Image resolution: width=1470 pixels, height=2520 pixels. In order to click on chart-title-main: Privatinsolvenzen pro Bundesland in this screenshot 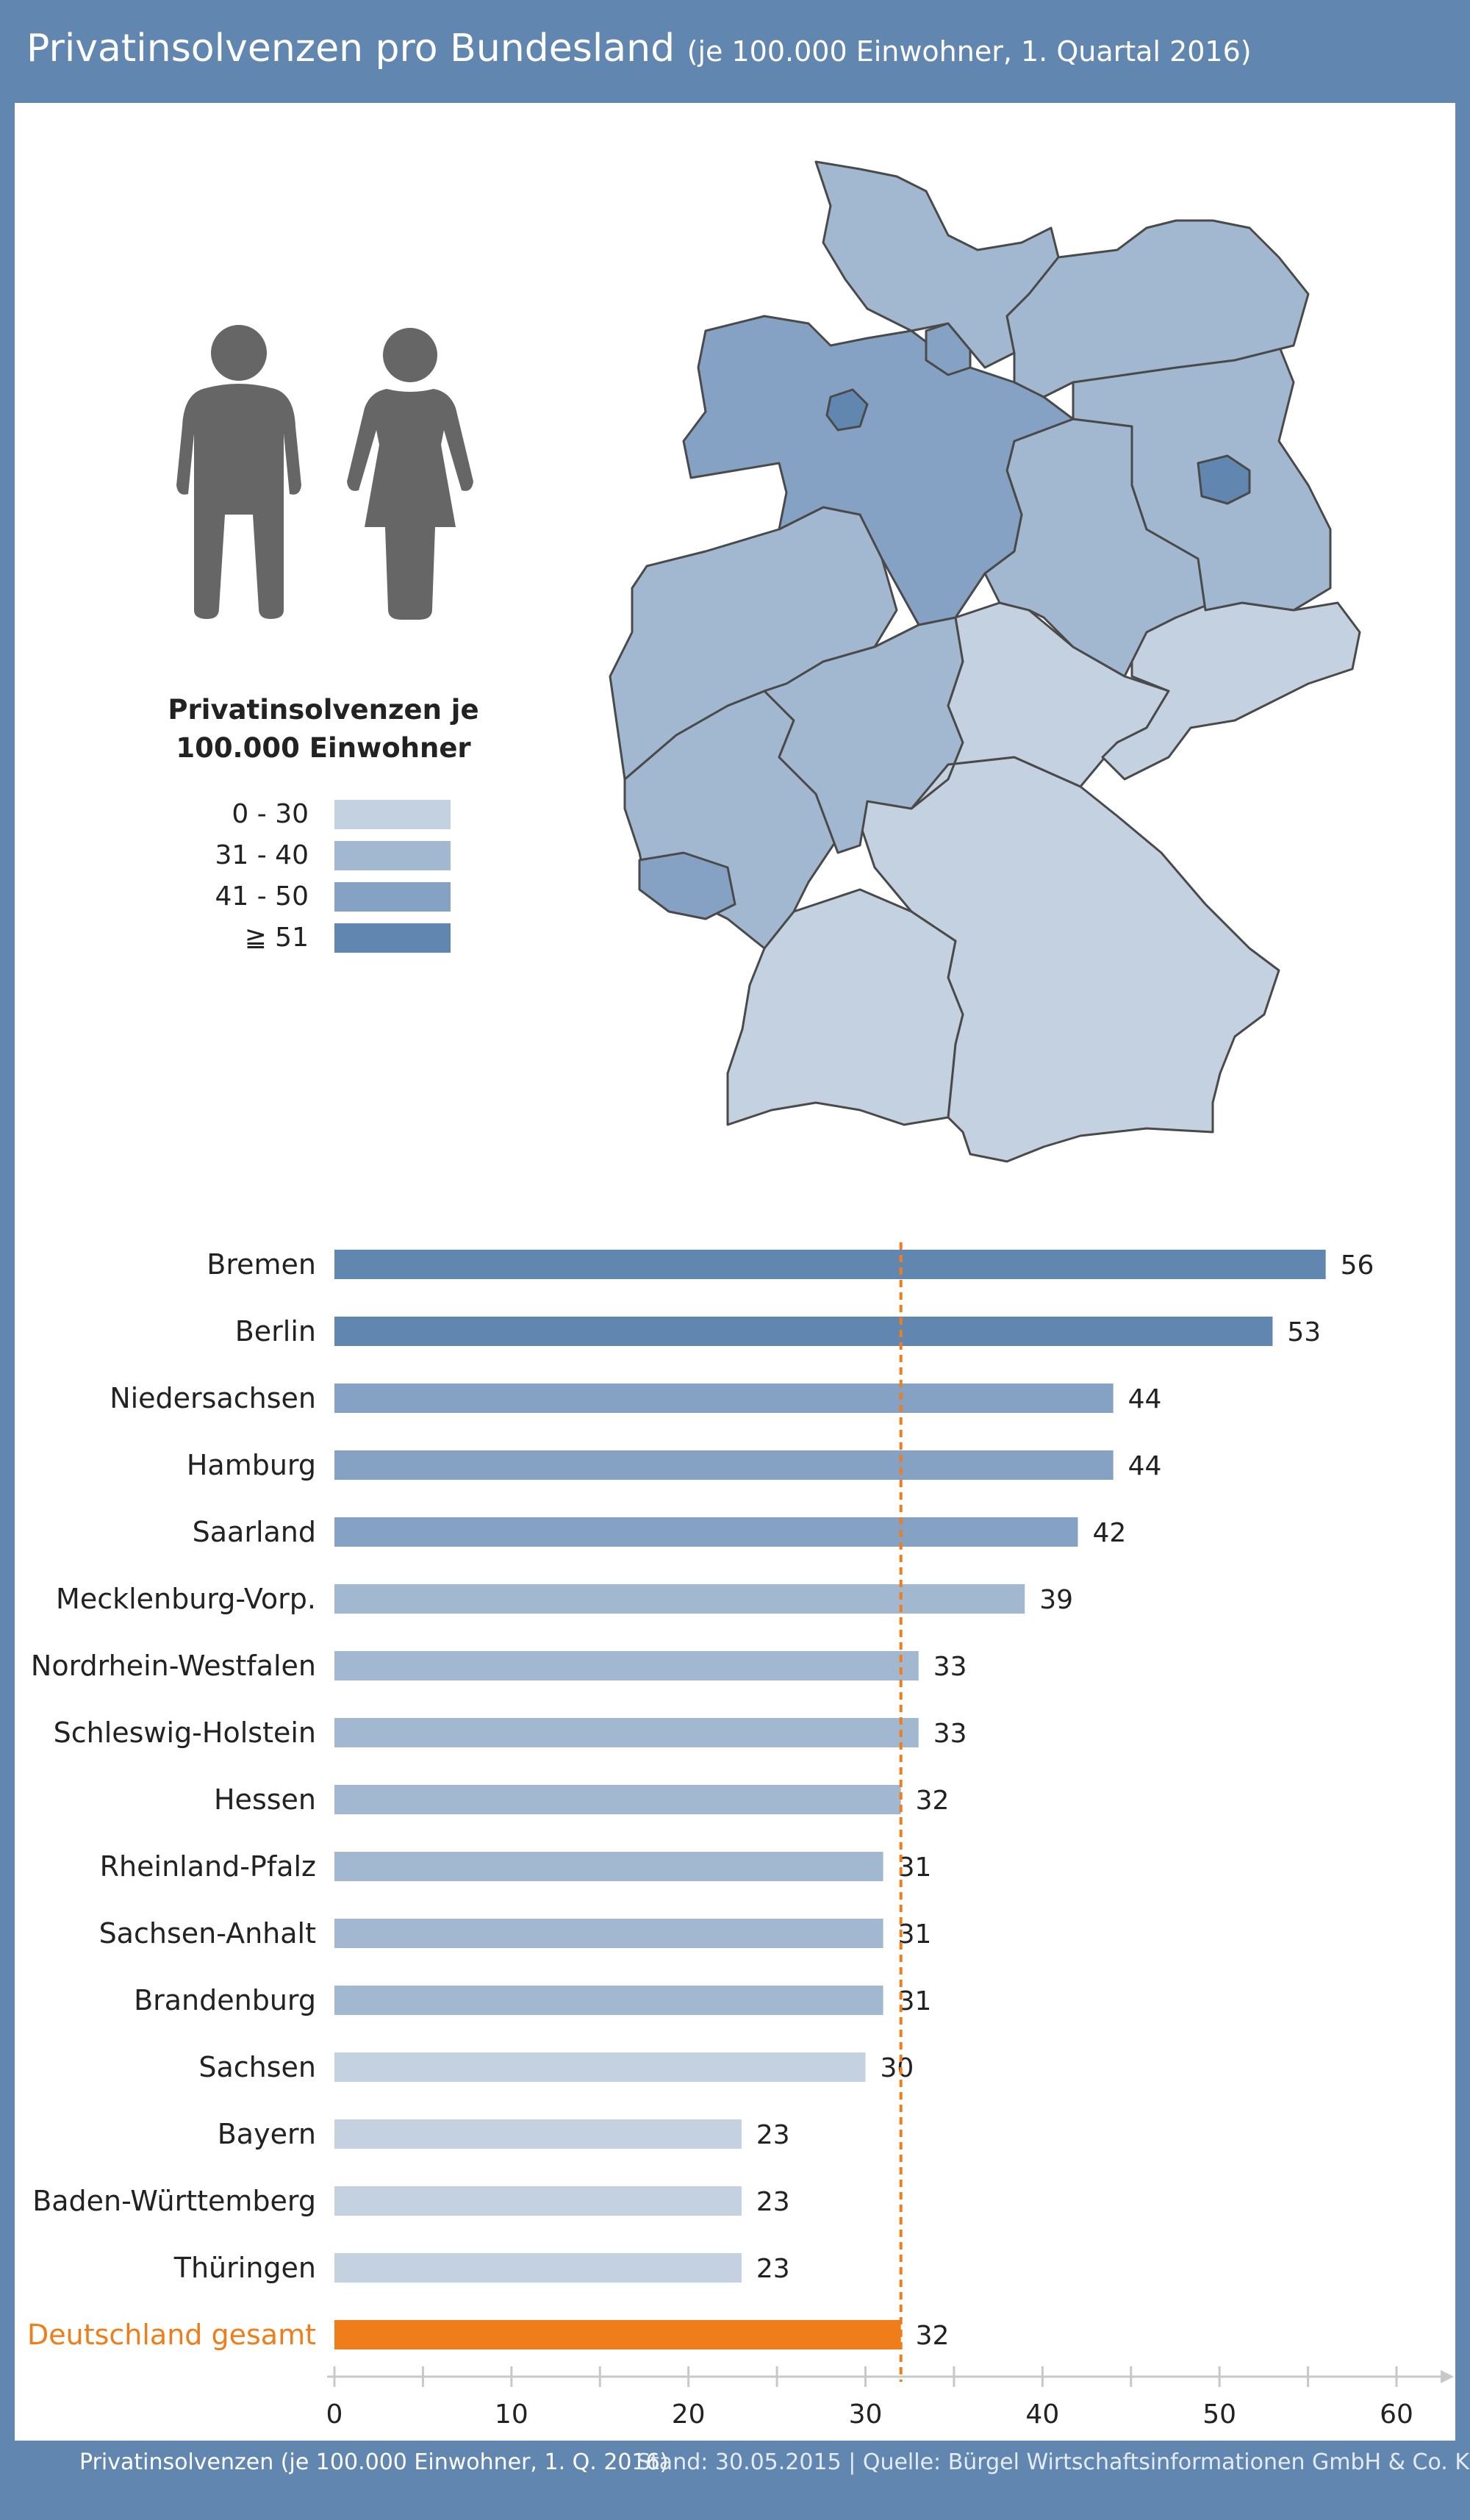, I will do `click(350, 48)`.